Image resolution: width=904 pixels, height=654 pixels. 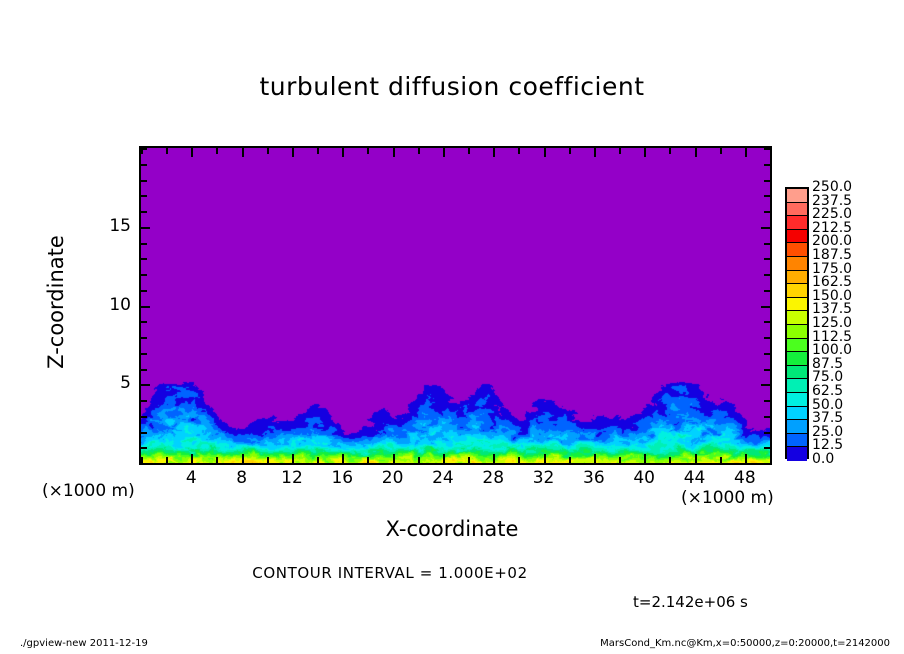 What do you see at coordinates (594, 478) in the screenshot?
I see `x-tick-label: 36` at bounding box center [594, 478].